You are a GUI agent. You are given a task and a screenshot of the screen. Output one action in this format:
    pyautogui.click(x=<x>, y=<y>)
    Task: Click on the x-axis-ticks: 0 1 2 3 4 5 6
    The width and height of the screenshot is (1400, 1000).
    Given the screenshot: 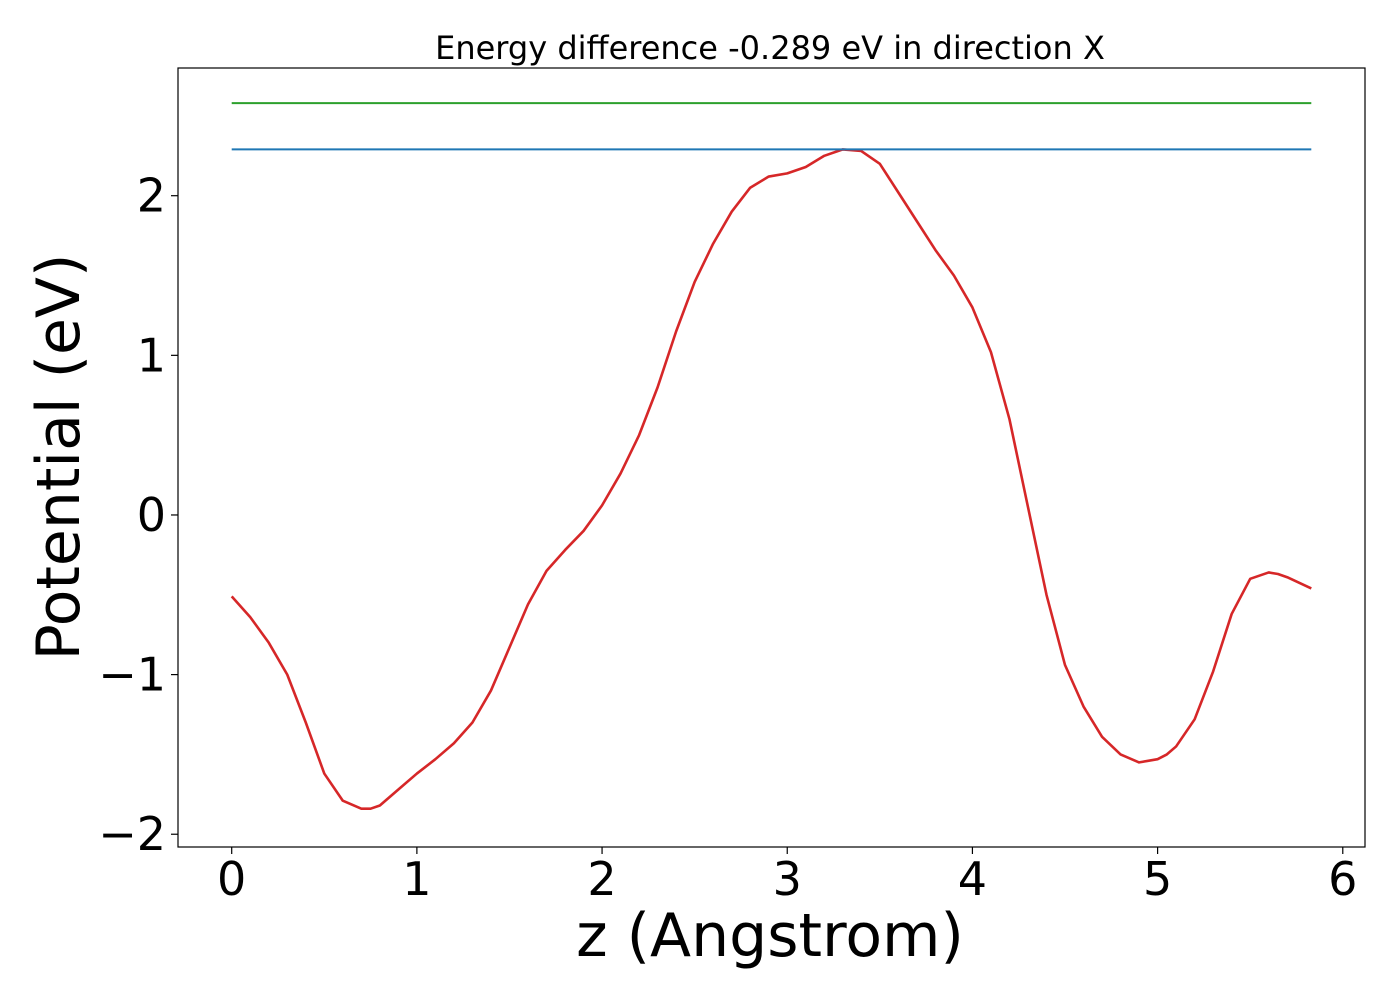 What is the action you would take?
    pyautogui.click(x=787, y=876)
    